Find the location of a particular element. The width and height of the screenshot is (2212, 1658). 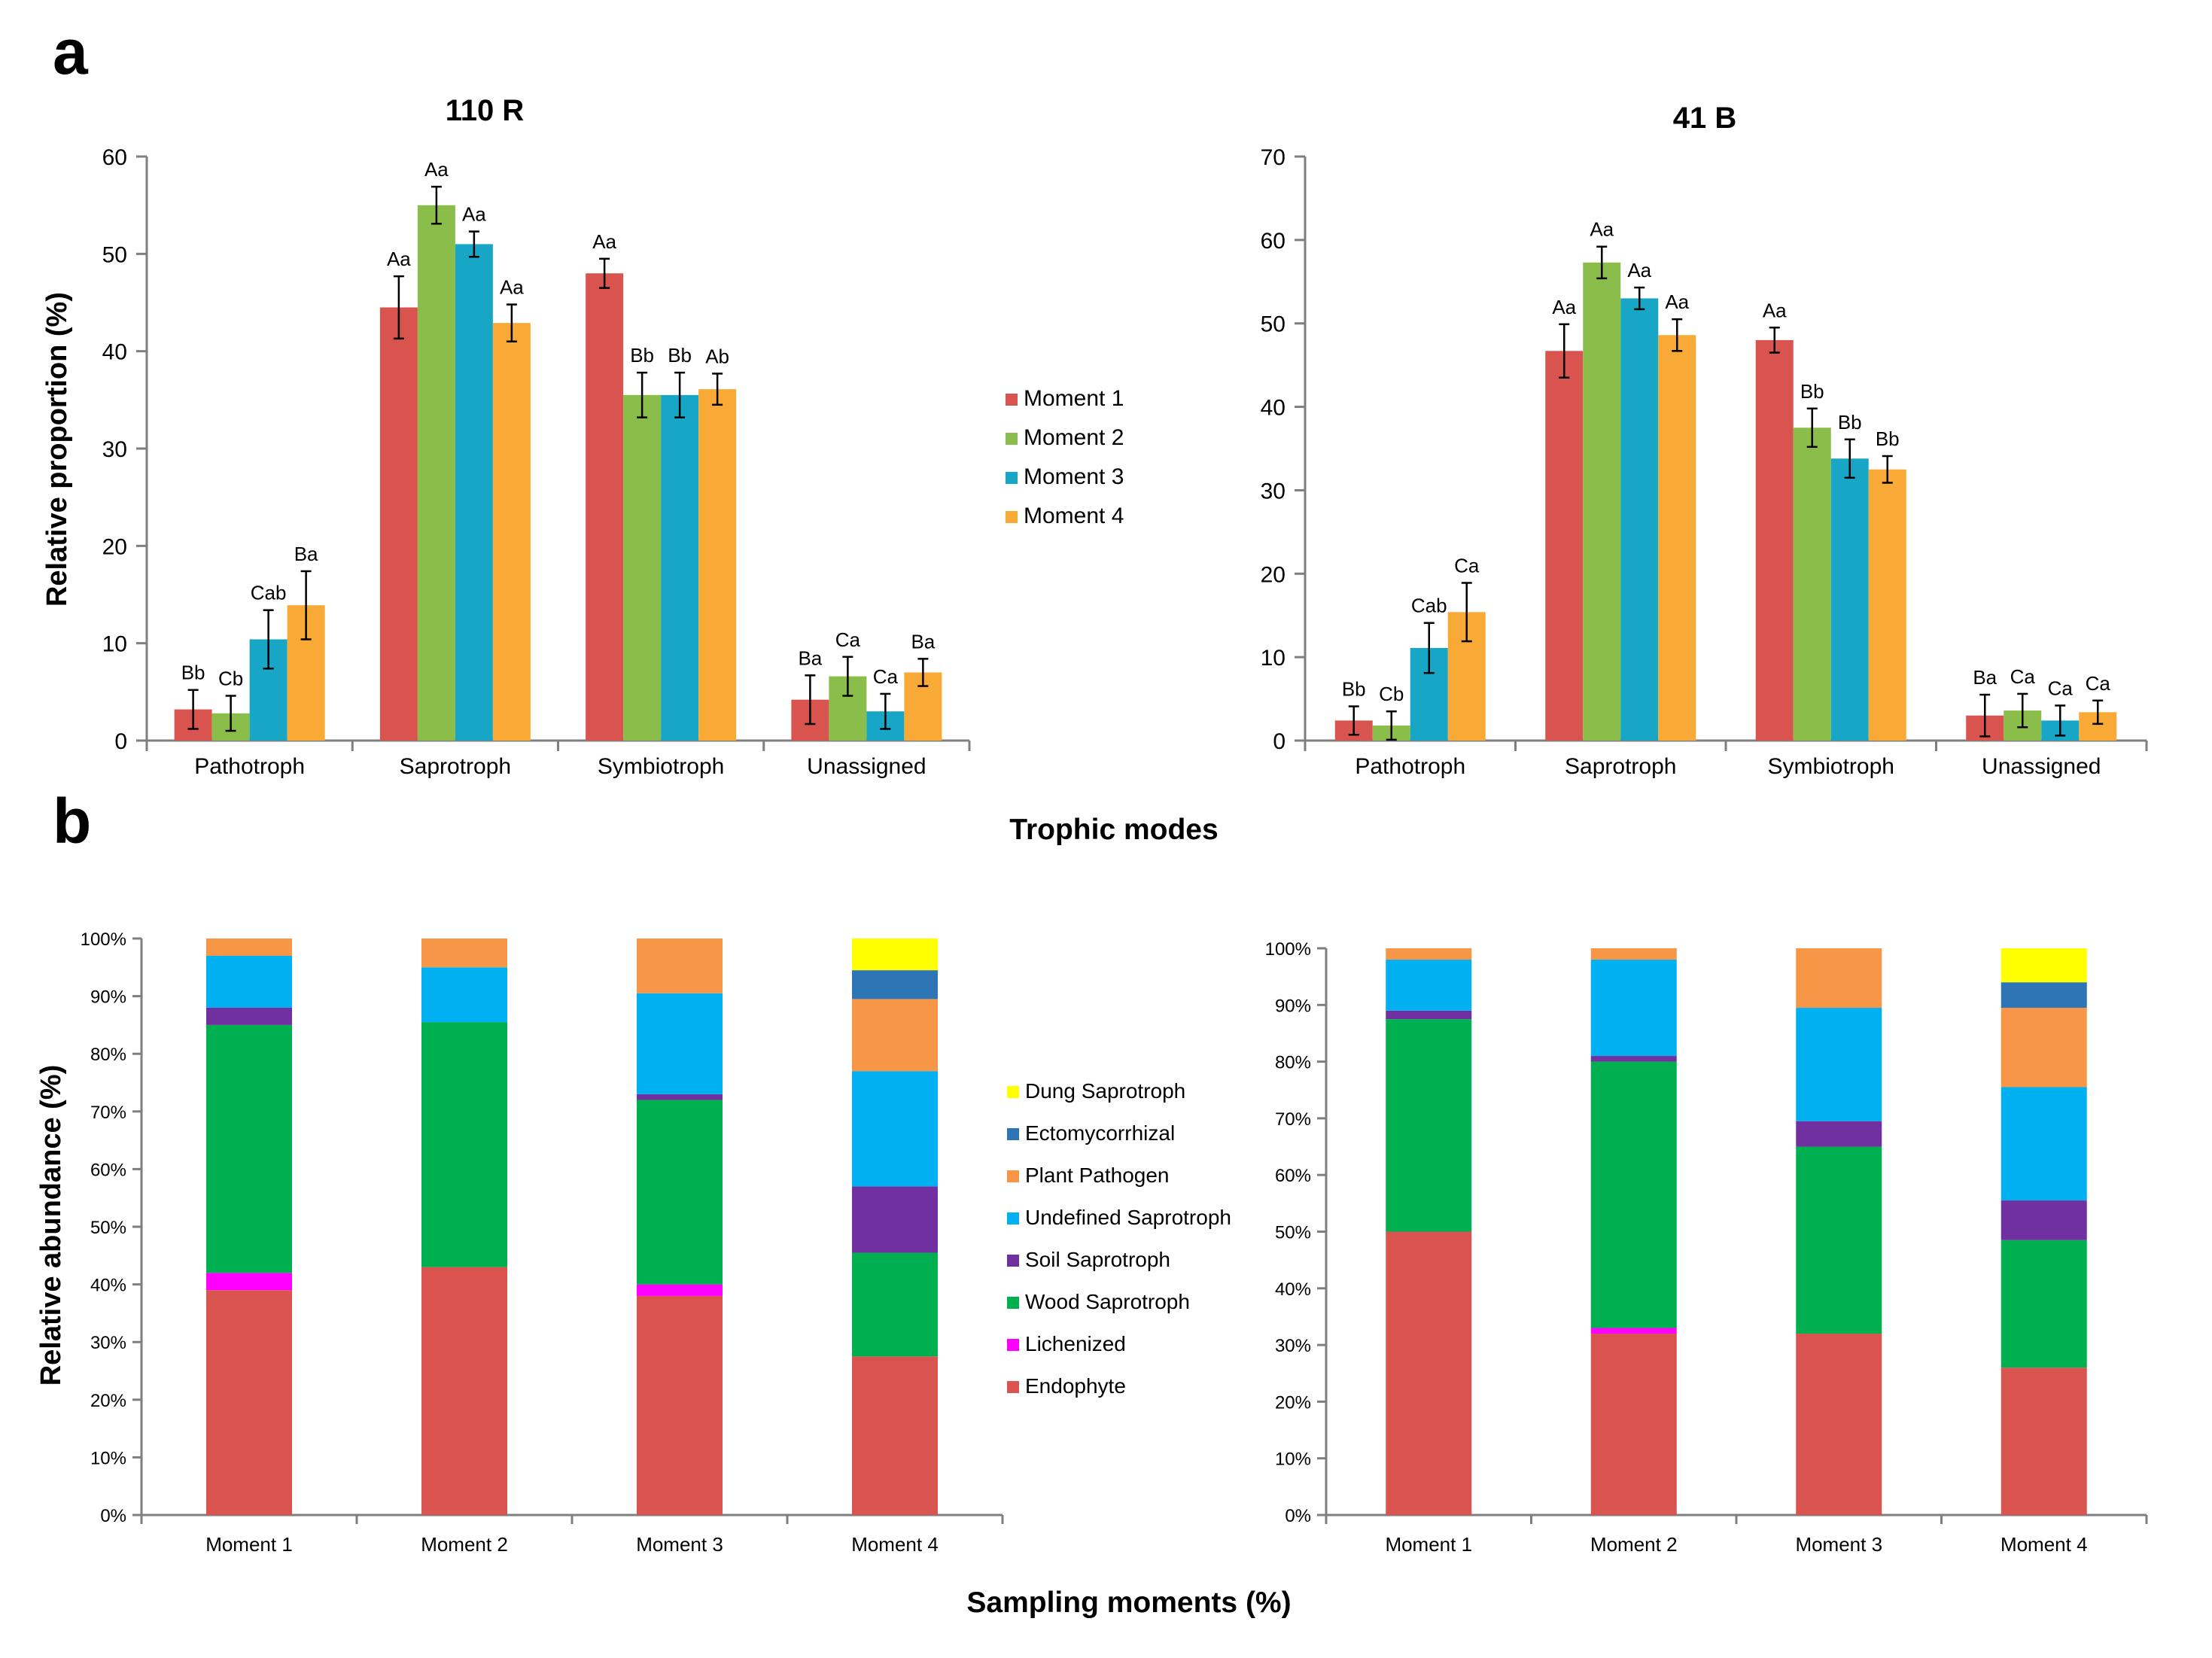

data-label: Cb is located at coordinates (230, 679).